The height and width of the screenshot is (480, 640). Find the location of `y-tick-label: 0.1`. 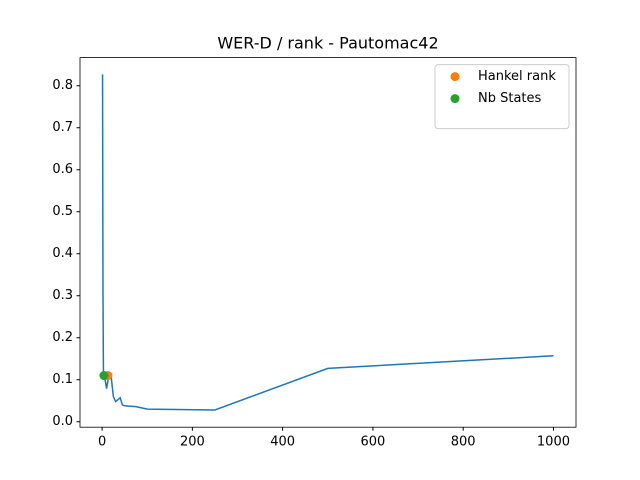

y-tick-label: 0.1 is located at coordinates (62, 379).